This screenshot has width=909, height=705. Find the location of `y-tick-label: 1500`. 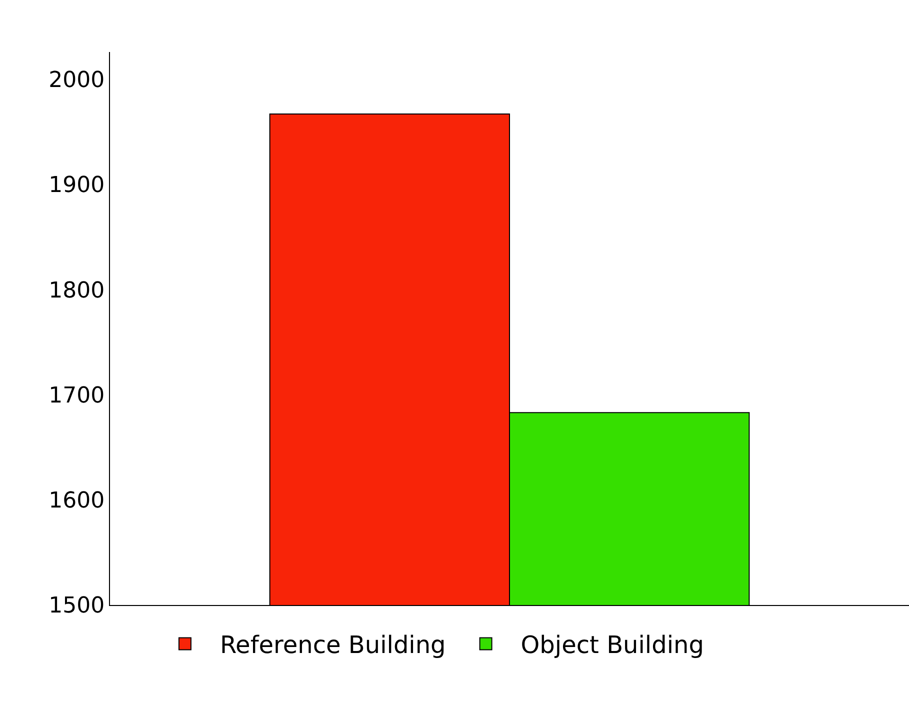

y-tick-label: 1500 is located at coordinates (76, 606).